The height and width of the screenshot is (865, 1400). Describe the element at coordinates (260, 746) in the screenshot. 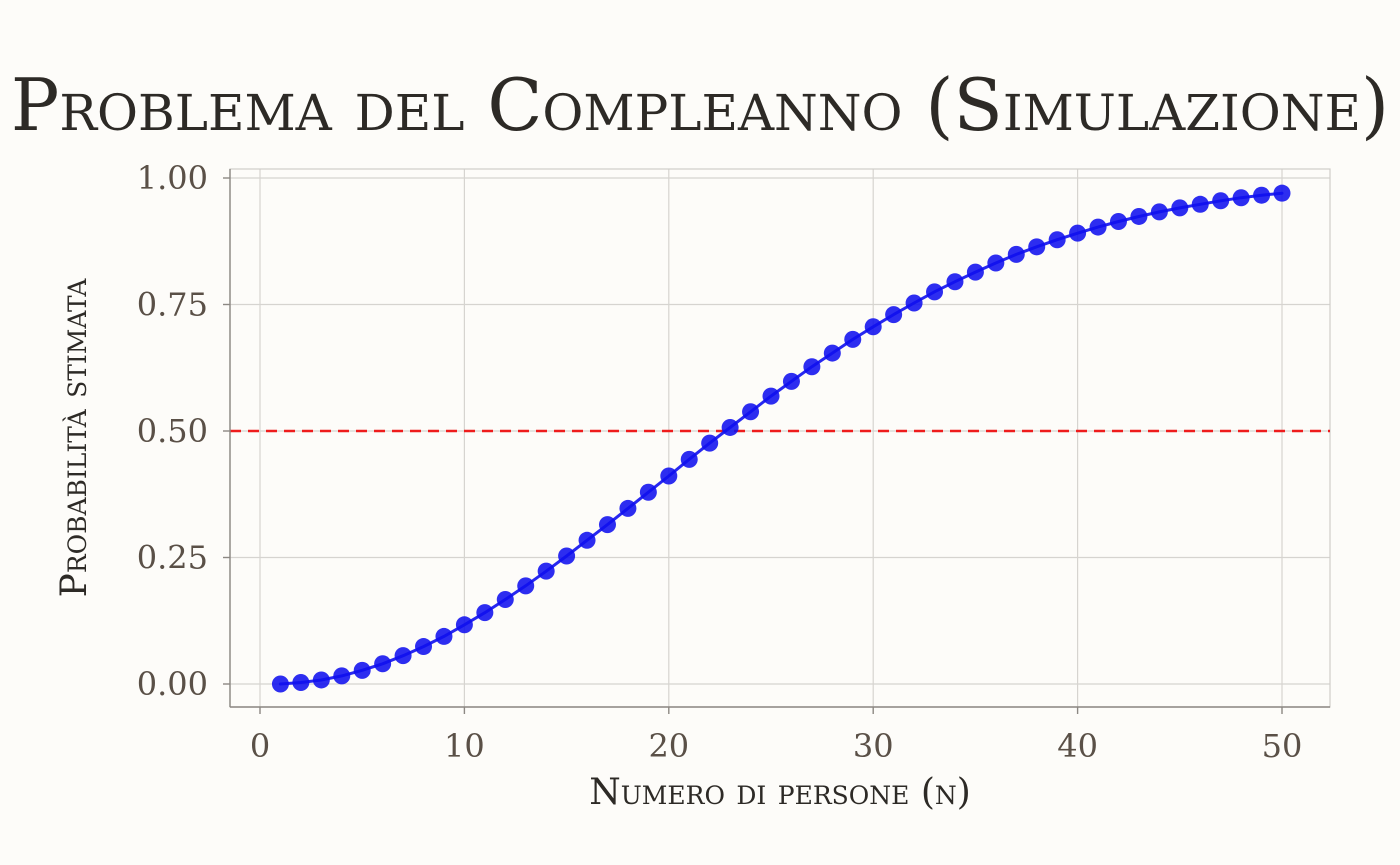

I see `x-tick-label-0: 0` at that location.